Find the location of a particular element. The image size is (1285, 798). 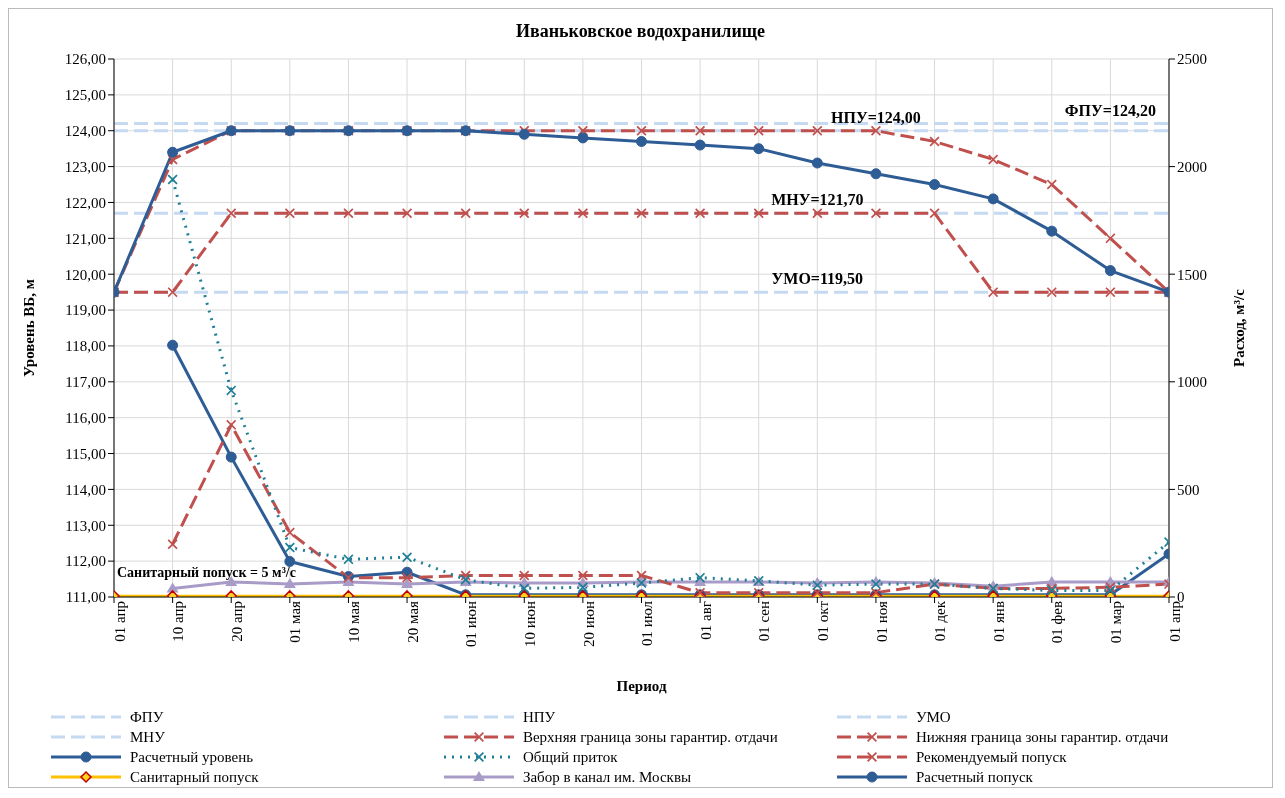

annotation: НПУ=124,00 is located at coordinates (876, 117).